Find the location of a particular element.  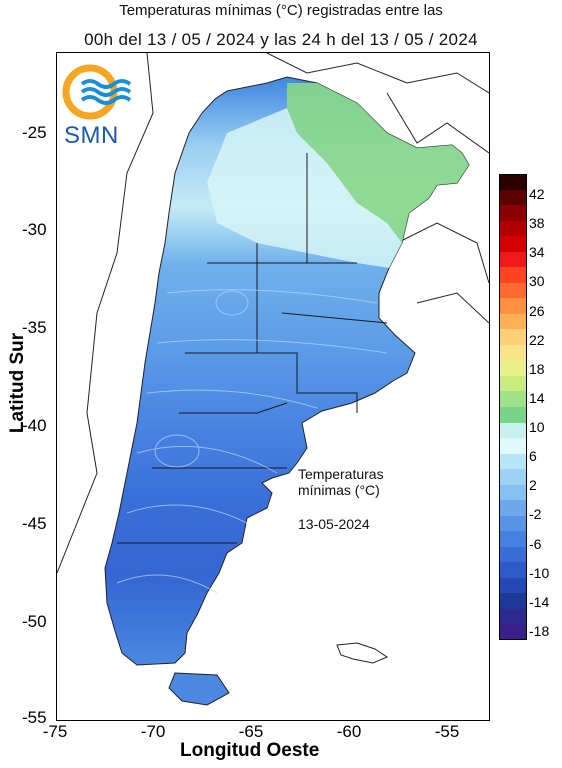

xtick-label: -70 is located at coordinates (153, 731).